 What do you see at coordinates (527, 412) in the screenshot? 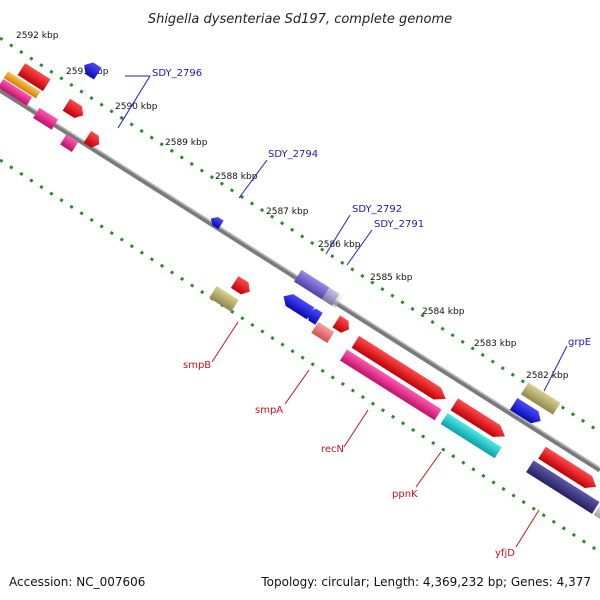
I see `gene-grpE-neighbor` at bounding box center [527, 412].